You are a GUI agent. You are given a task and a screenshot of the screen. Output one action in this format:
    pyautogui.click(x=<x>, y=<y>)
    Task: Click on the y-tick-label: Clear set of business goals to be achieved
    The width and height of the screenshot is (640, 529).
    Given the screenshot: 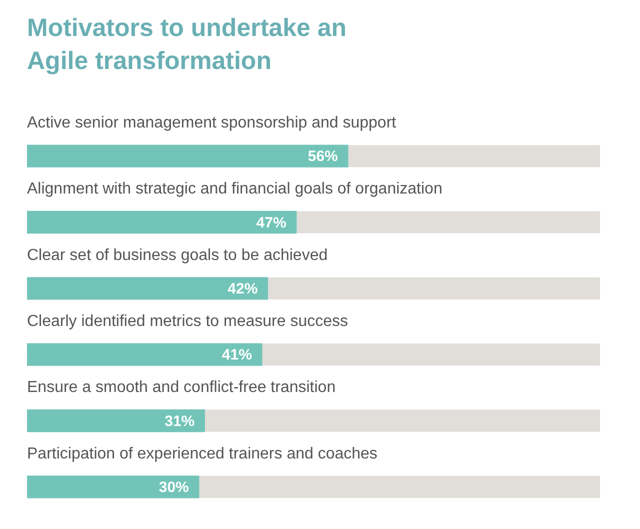 What is the action you would take?
    pyautogui.click(x=177, y=255)
    